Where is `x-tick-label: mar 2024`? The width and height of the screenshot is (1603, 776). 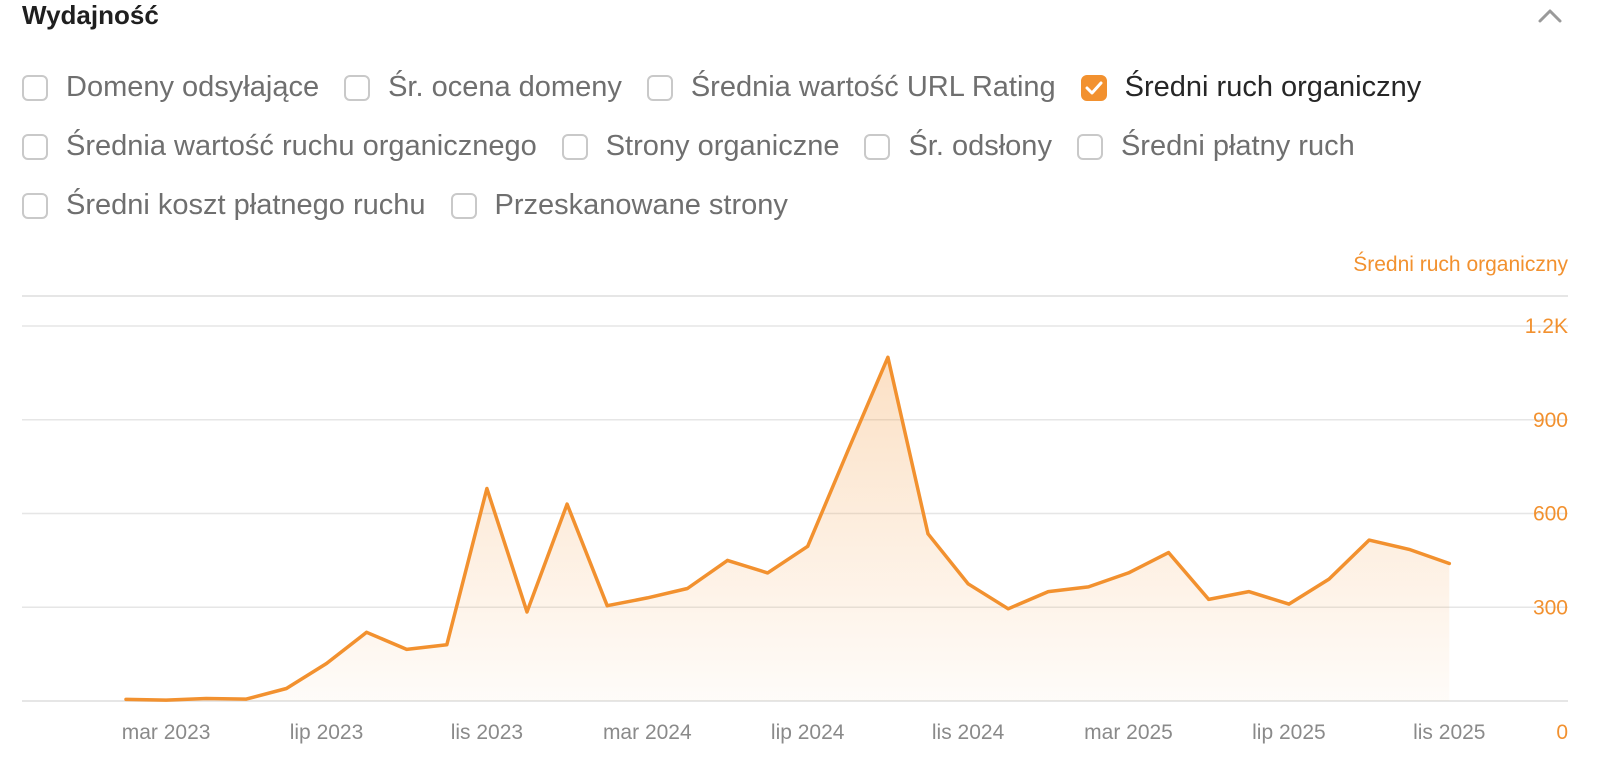 x-tick-label: mar 2024 is located at coordinates (647, 732).